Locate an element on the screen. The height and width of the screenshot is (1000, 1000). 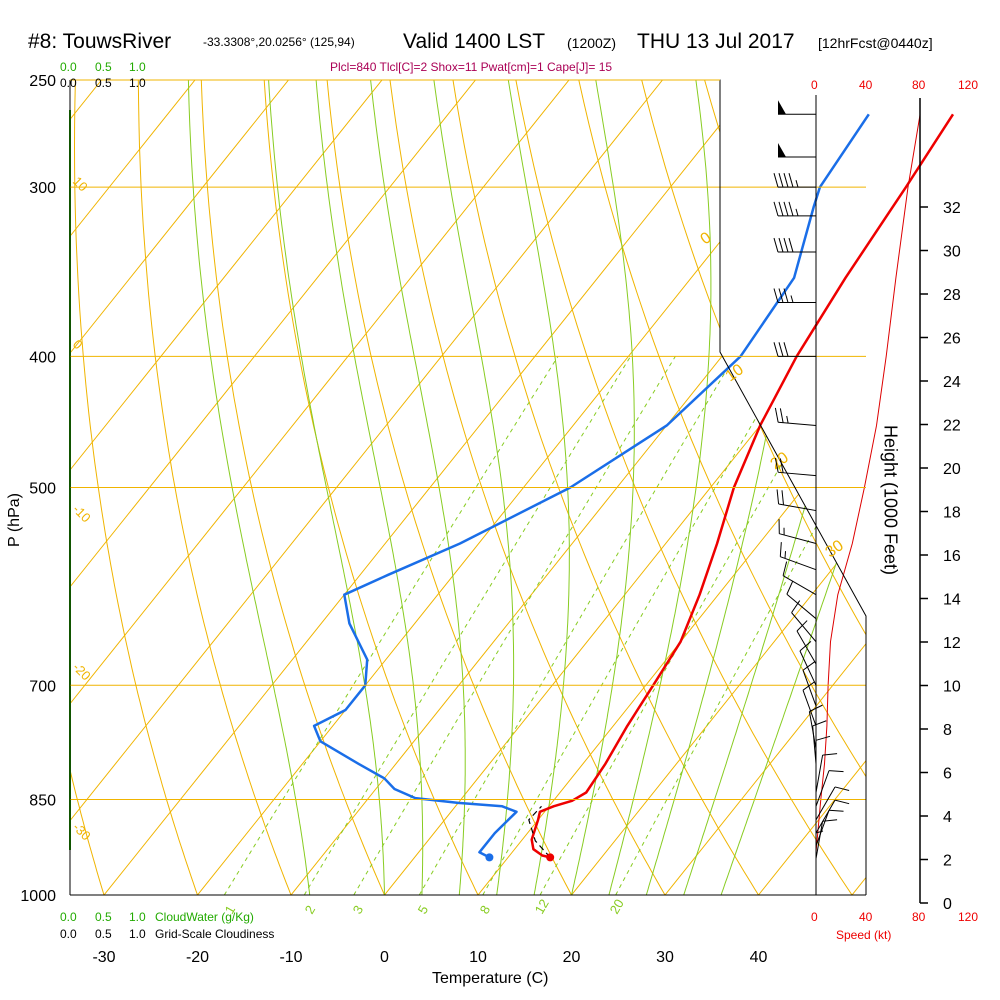
mixing-ratio-label: 3 is located at coordinates (358, 910).